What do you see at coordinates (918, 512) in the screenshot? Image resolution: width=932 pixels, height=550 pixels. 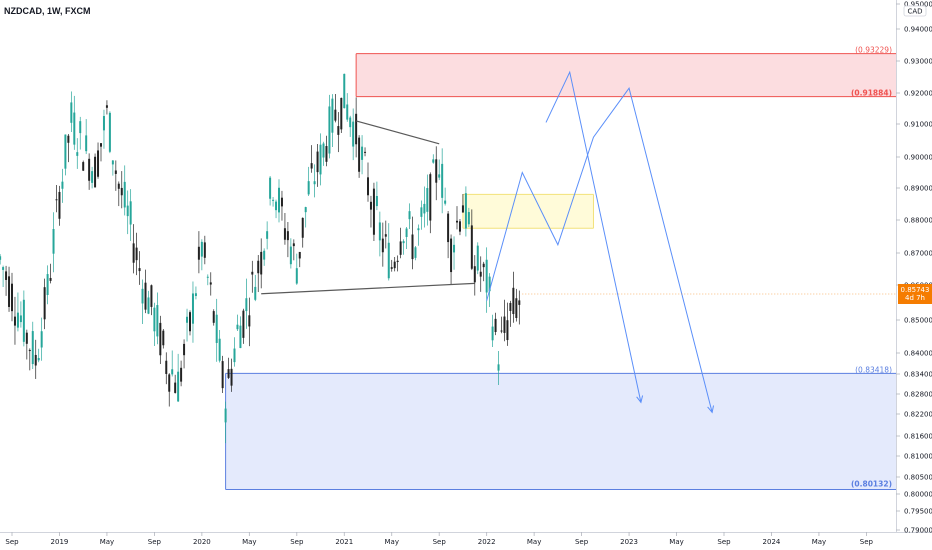 I see `price-tick-label: 0.79500` at bounding box center [918, 512].